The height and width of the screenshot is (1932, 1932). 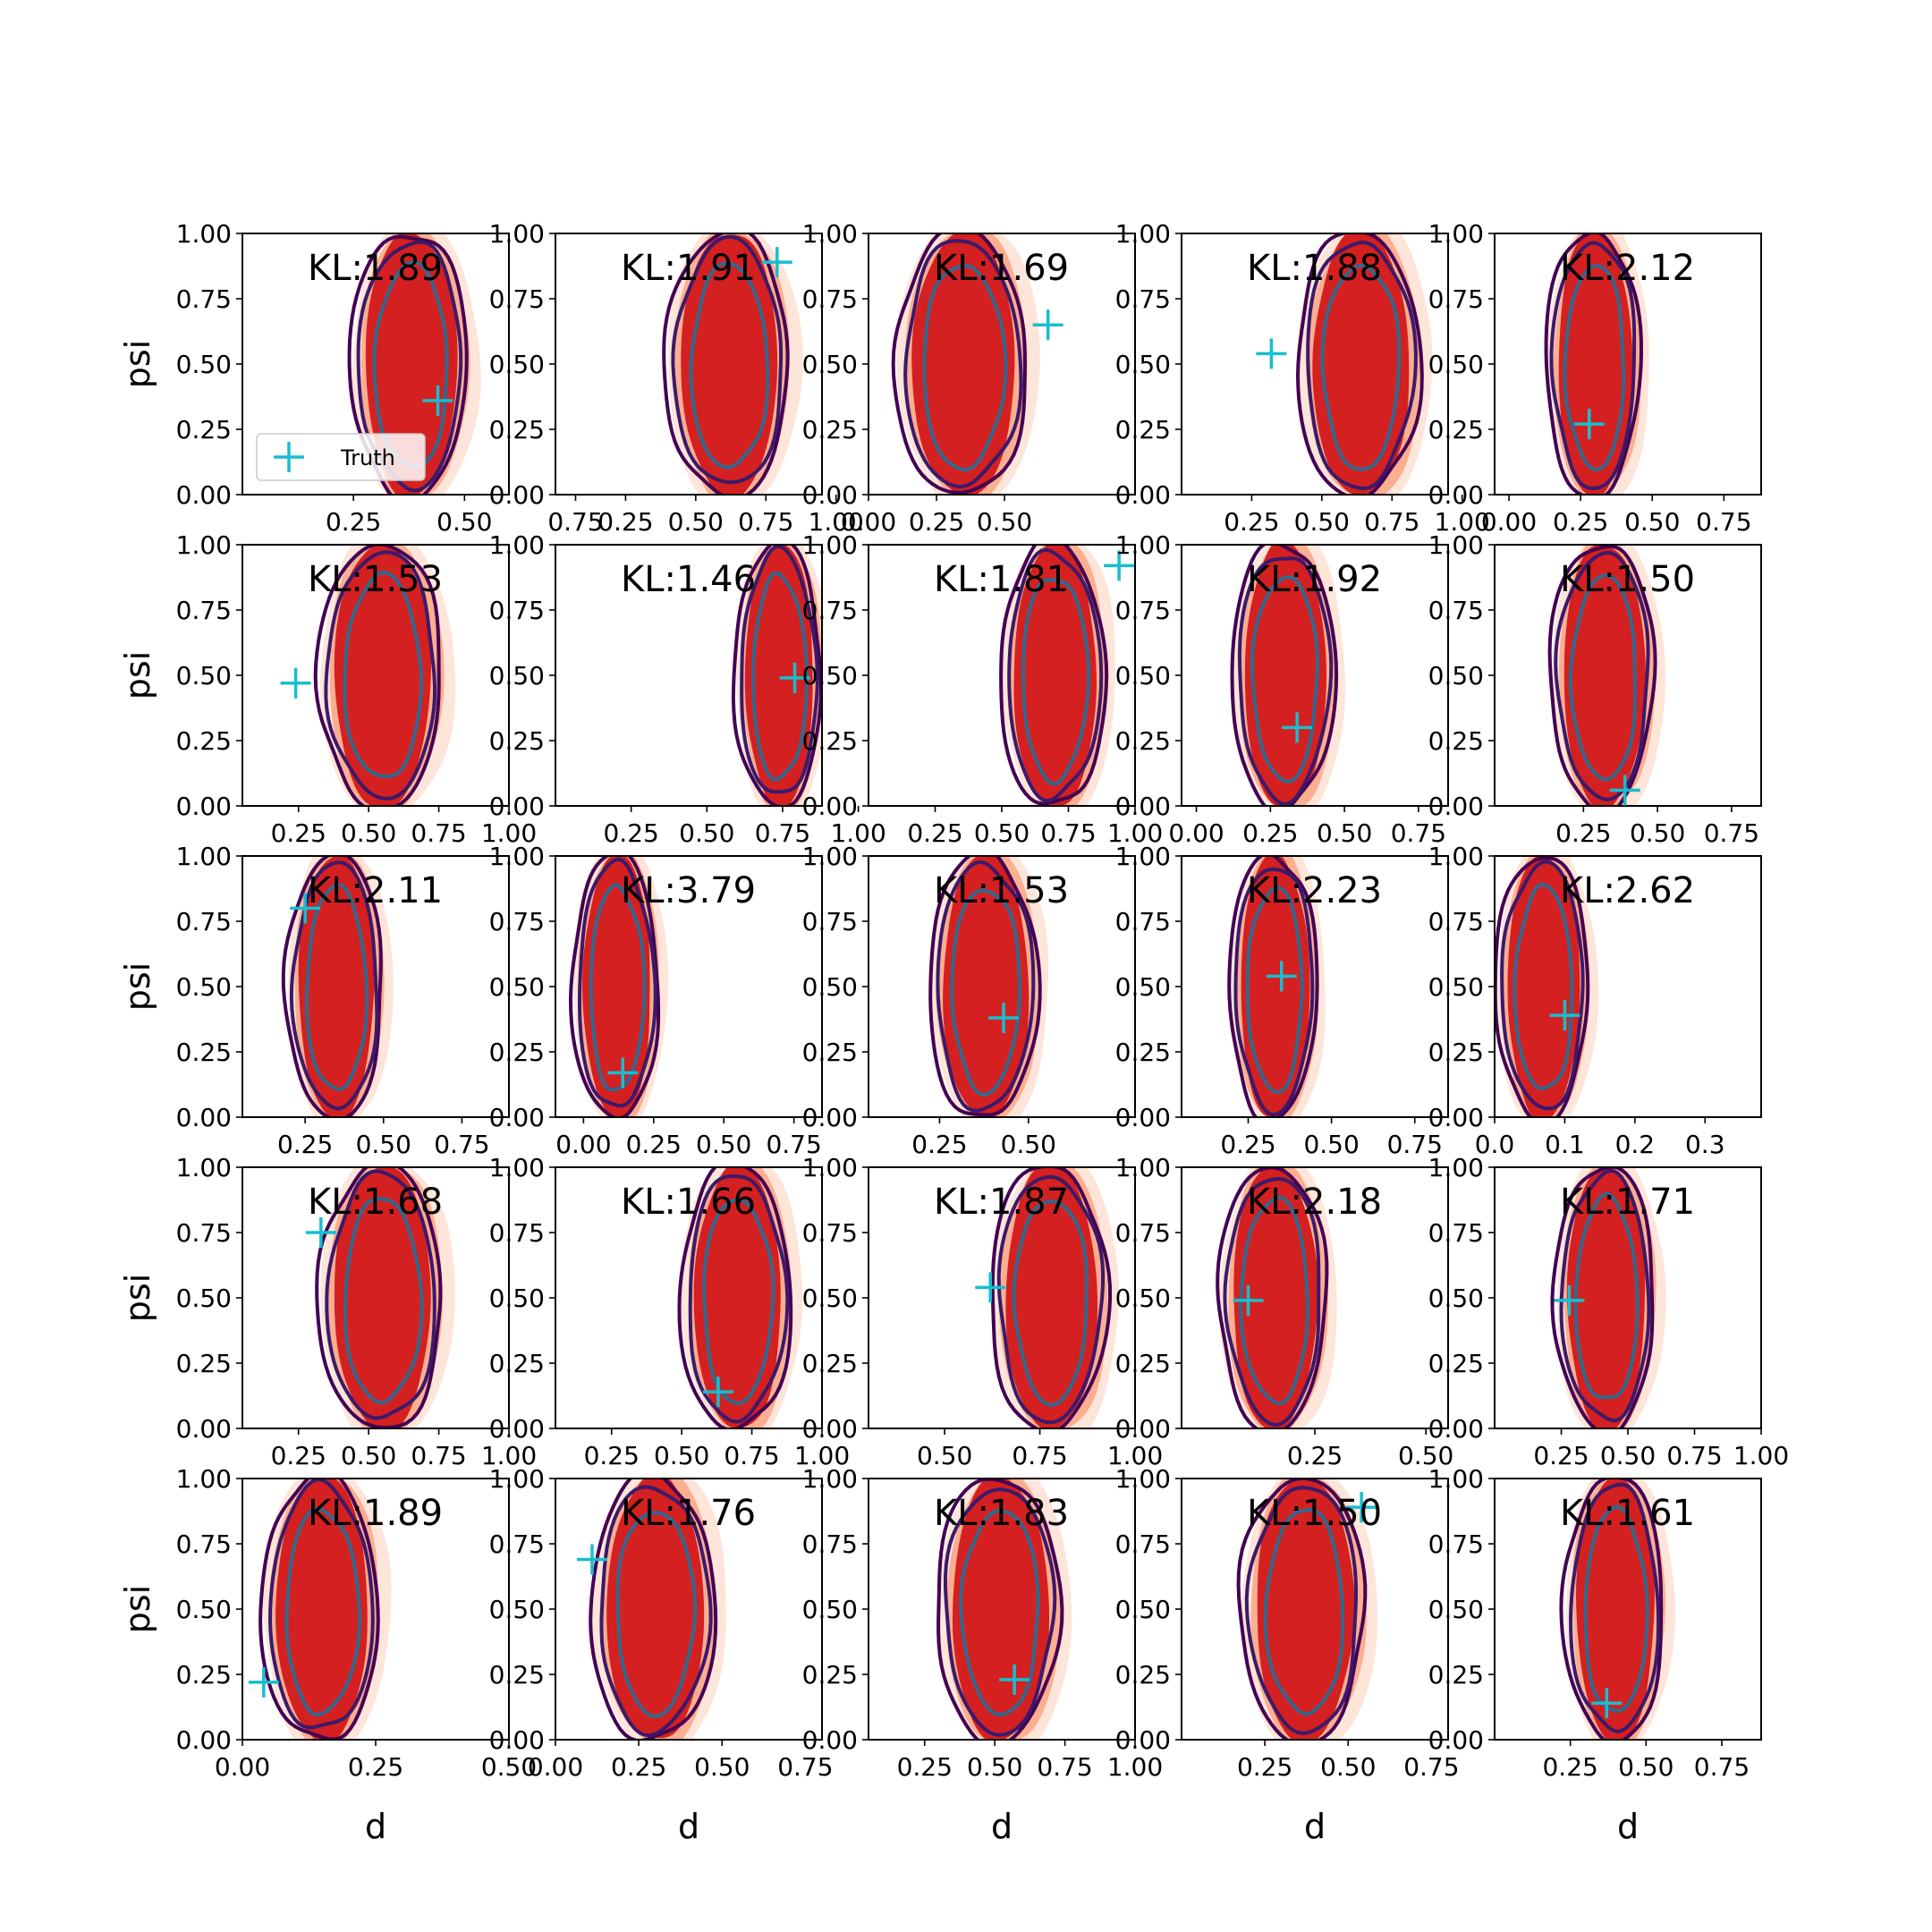 What do you see at coordinates (1314, 1202) in the screenshot?
I see `kl-annotation: KL:2.18` at bounding box center [1314, 1202].